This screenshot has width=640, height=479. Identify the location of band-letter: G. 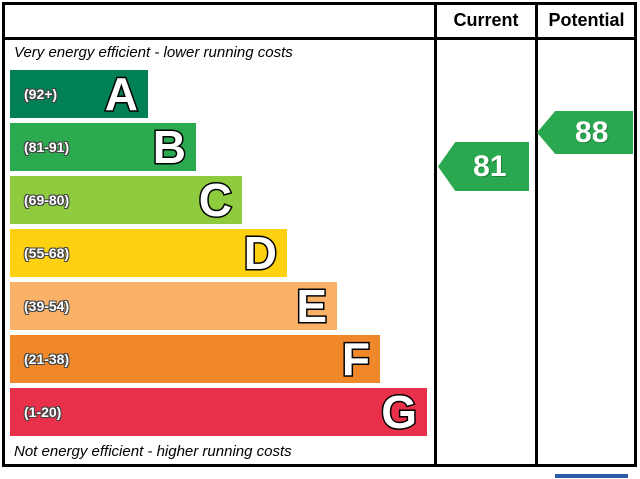
(399, 412).